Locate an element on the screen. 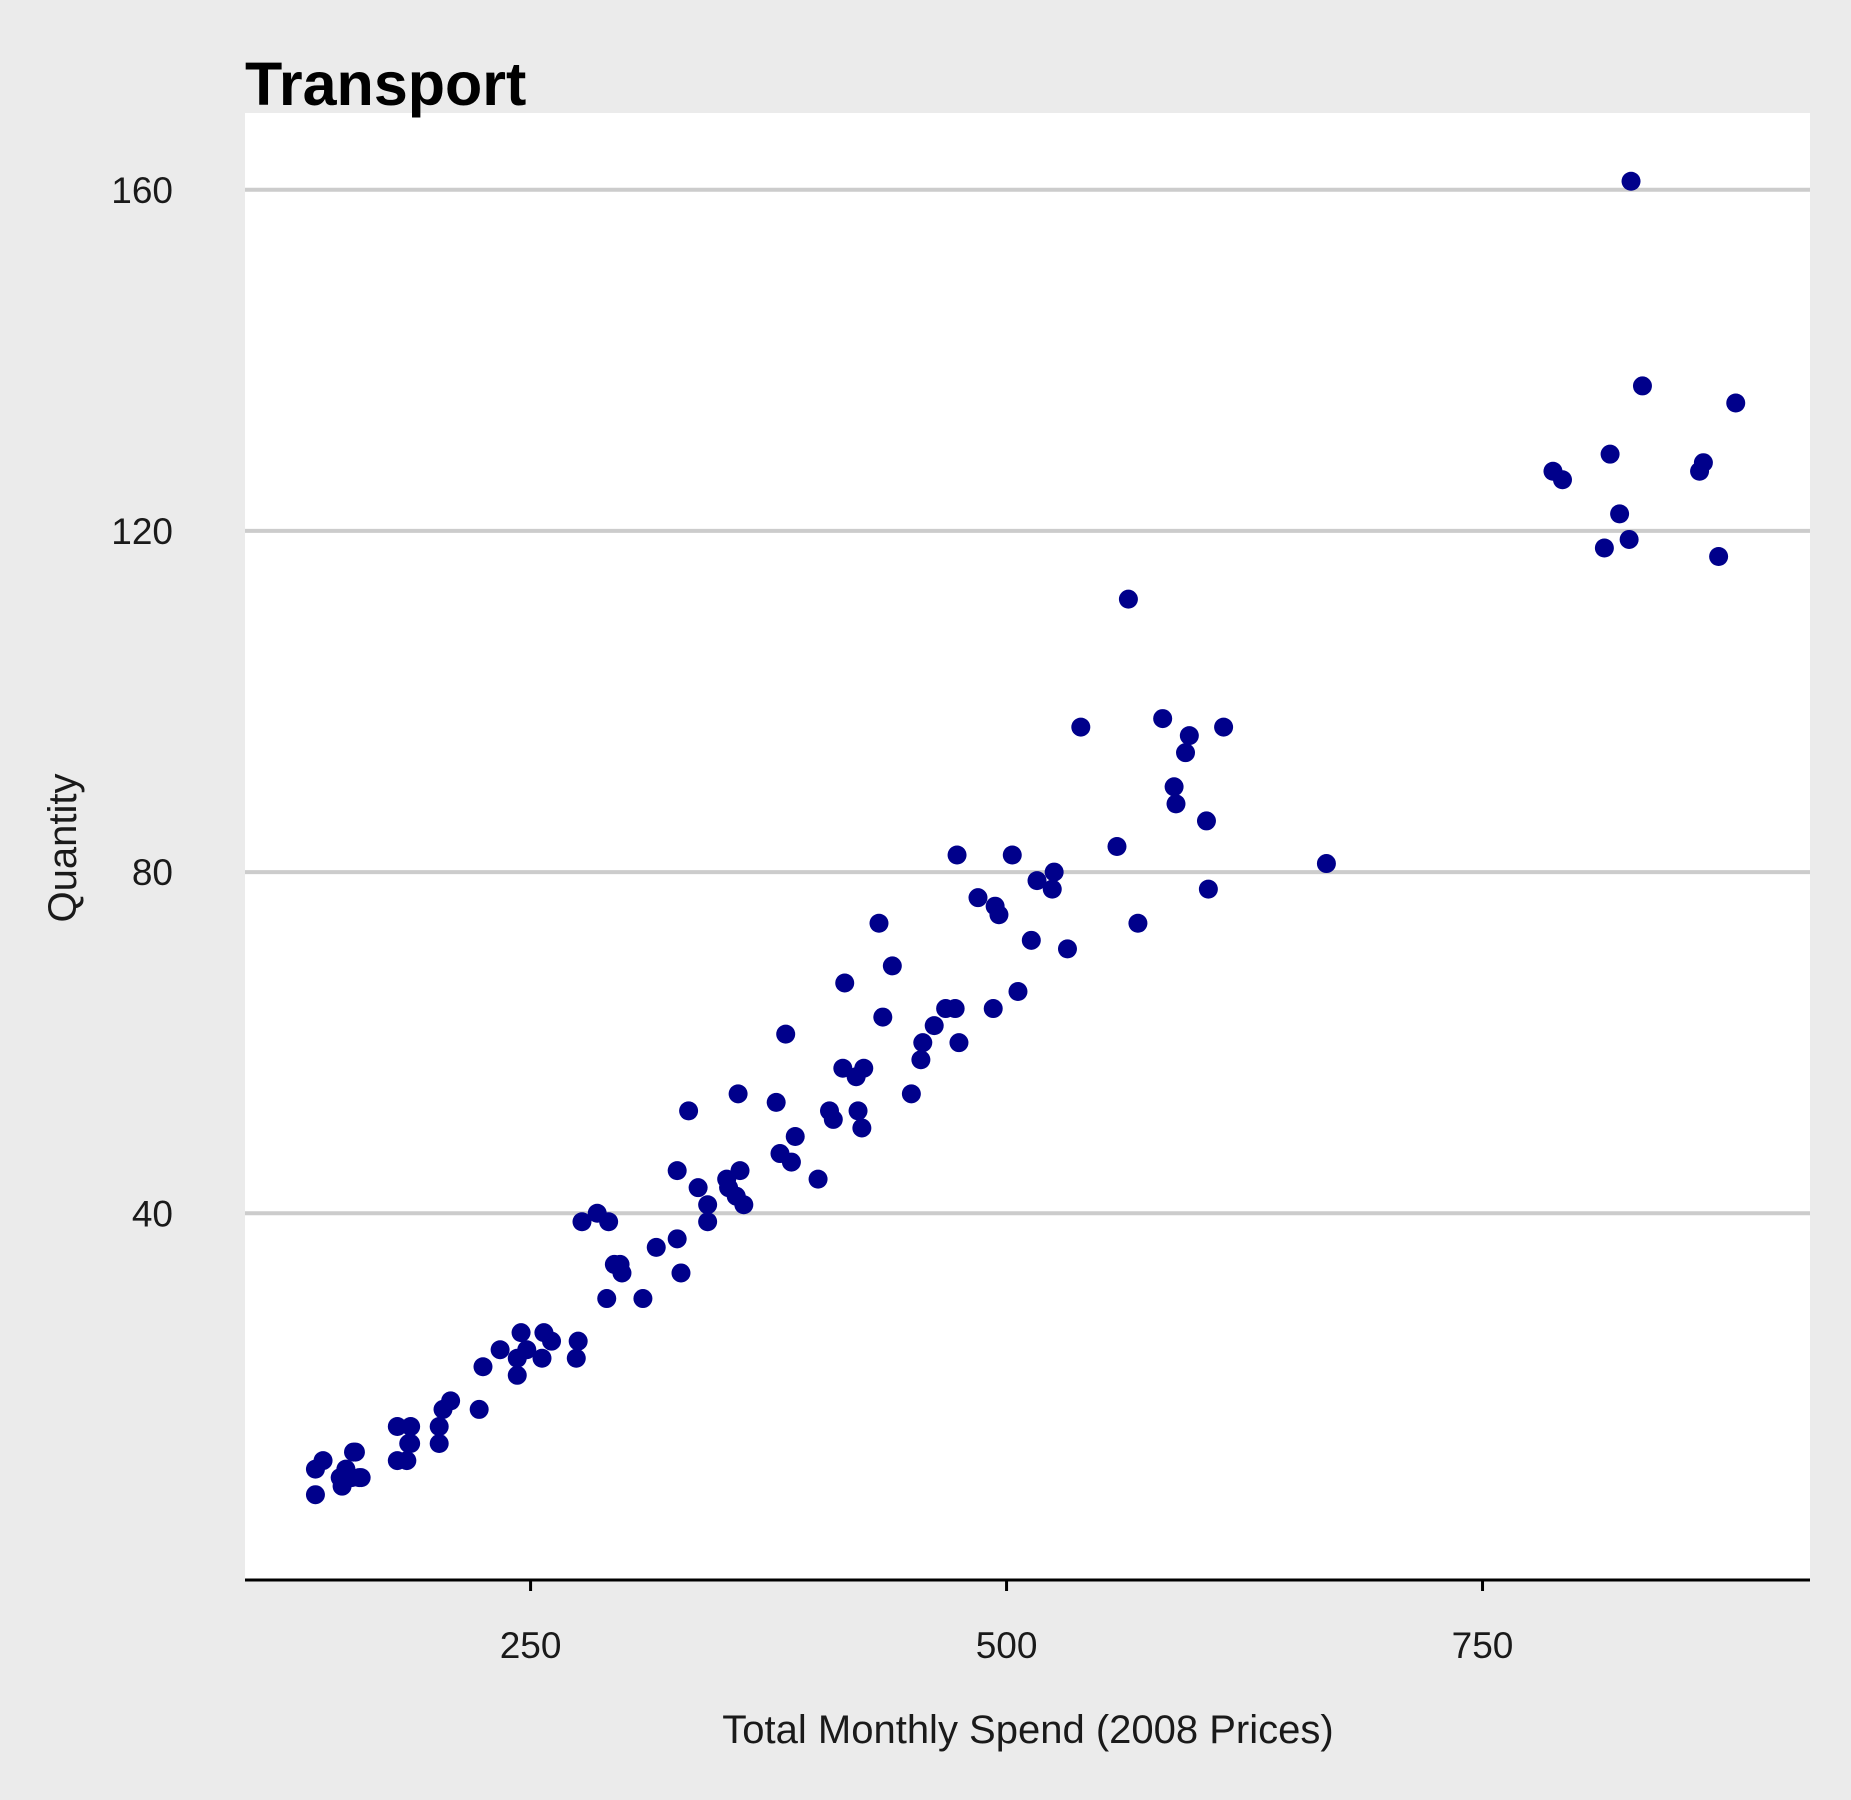 The width and height of the screenshot is (1851, 1800). x-axis-ticks: 250 500 750 is located at coordinates (1007, 1623).